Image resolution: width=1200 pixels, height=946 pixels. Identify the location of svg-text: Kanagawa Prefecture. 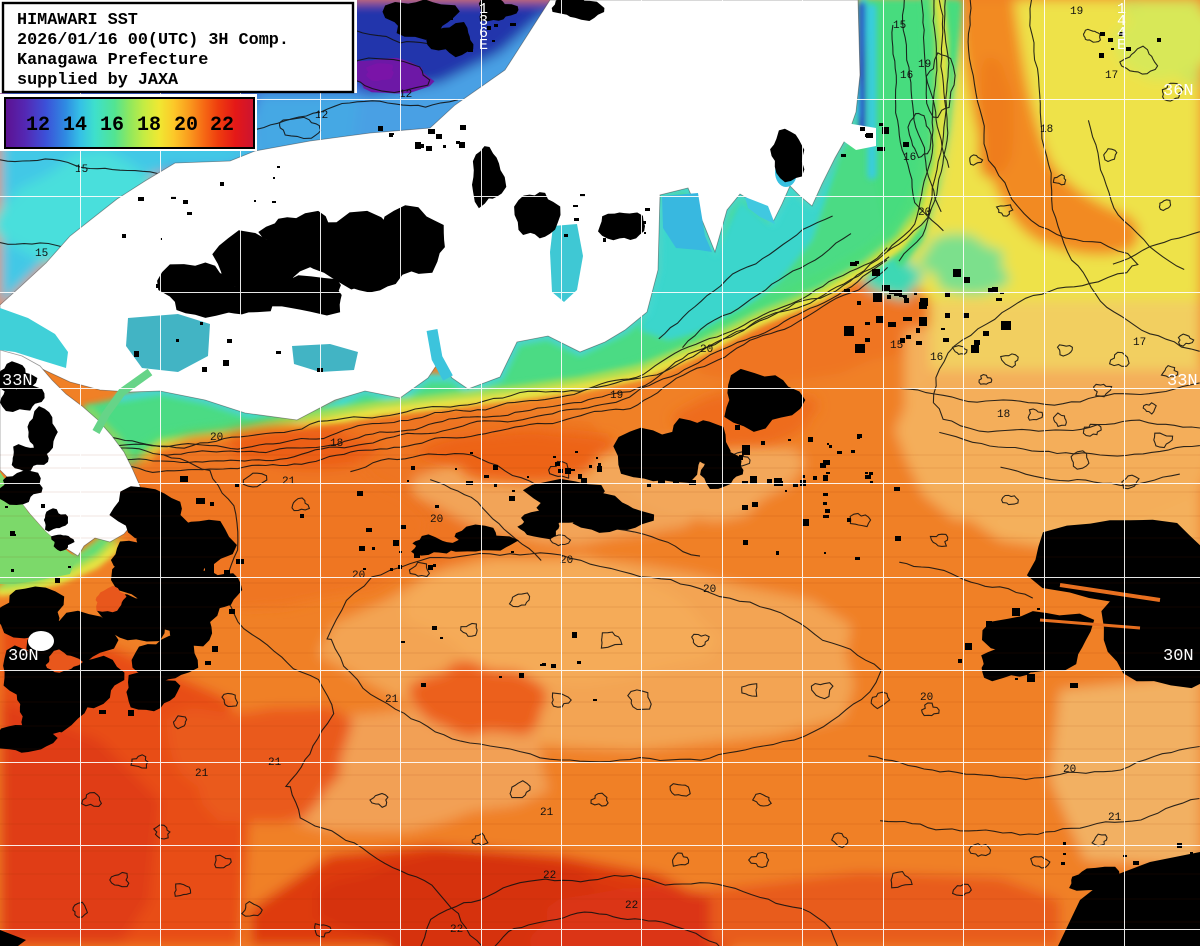
(112, 60).